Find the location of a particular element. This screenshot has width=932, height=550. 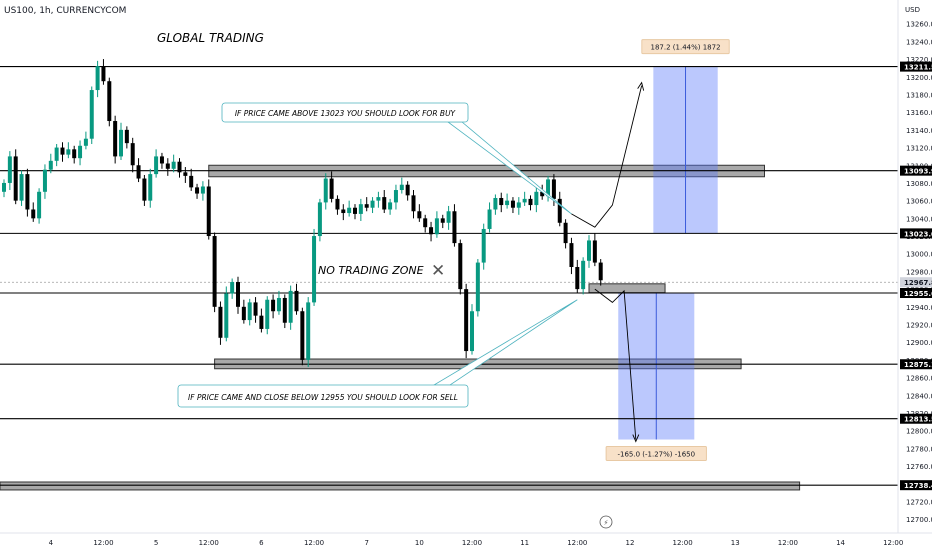

y-tick-label: 12780.0 is located at coordinates (919, 449).